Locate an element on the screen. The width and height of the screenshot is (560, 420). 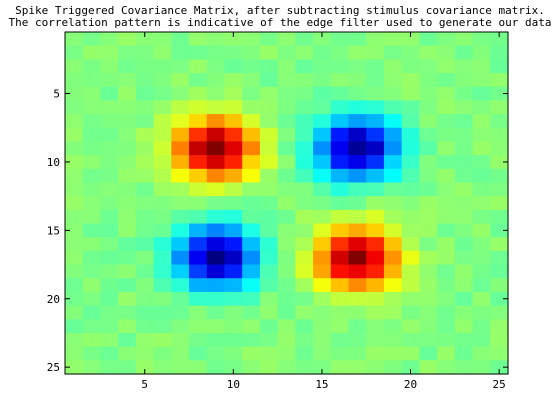
y-tick-label: 20 is located at coordinates (53, 299).